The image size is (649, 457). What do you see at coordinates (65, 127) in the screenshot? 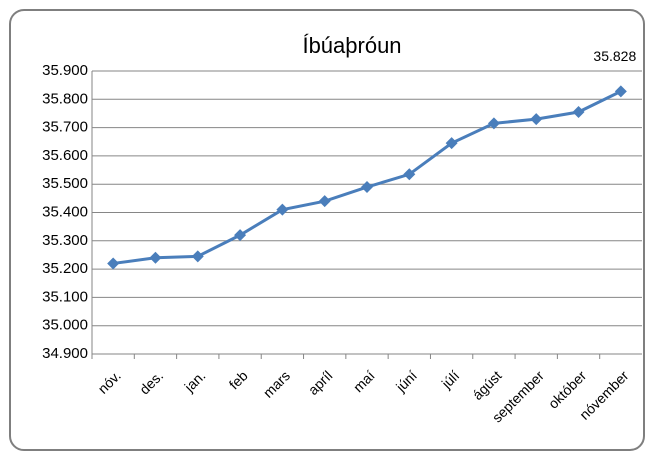
I see `y-tick-label: 35.700` at bounding box center [65, 127].